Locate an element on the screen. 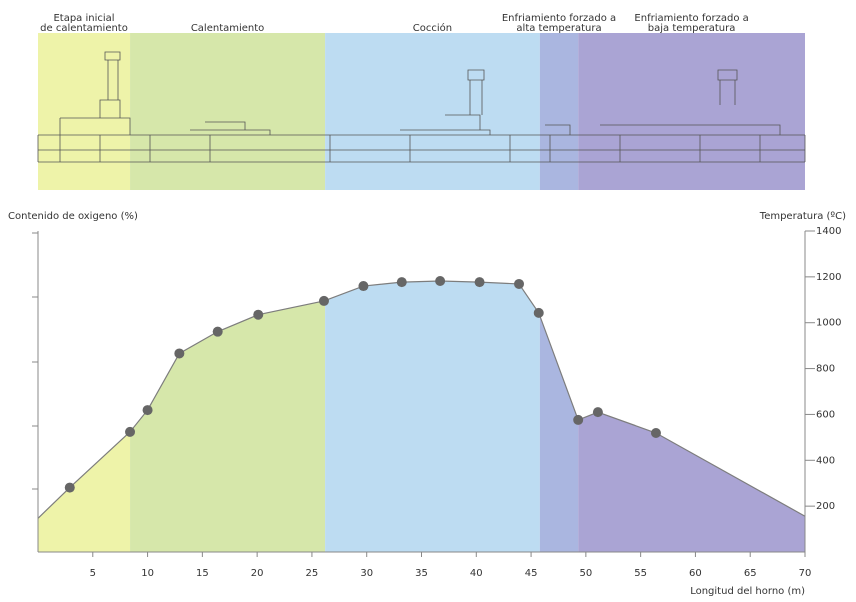 The width and height of the screenshot is (856, 602). stage-label: Etapa inicial is located at coordinates (83, 18).